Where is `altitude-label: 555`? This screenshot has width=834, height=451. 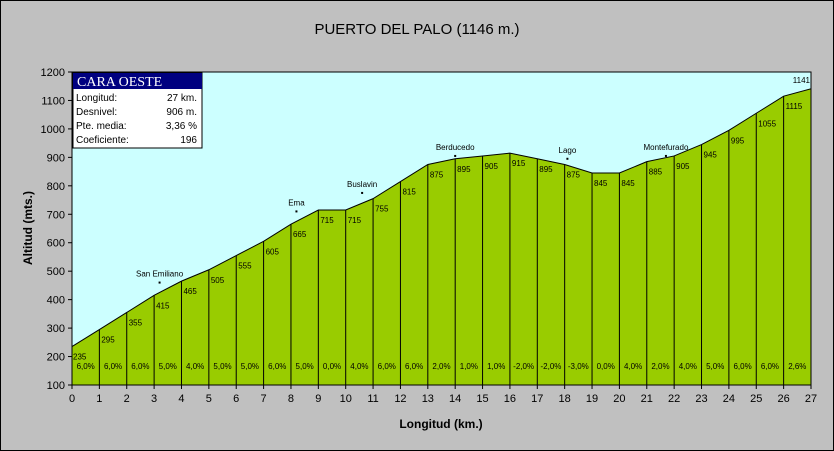 altitude-label: 555 is located at coordinates (245, 266).